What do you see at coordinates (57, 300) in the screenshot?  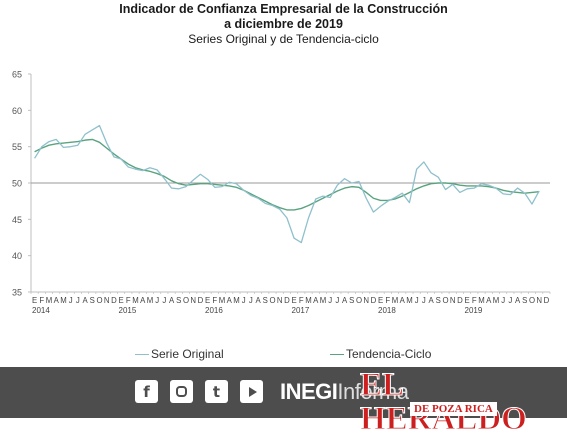 I see `x-month-label-2014-4: A` at bounding box center [57, 300].